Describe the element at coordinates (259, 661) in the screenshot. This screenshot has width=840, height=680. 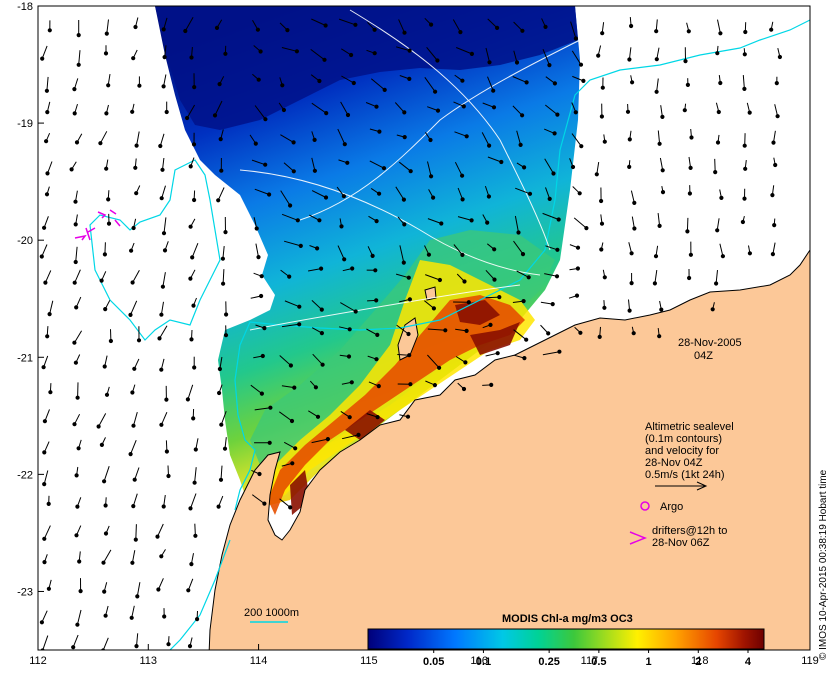
I see `x-tick-label: 114` at that location.